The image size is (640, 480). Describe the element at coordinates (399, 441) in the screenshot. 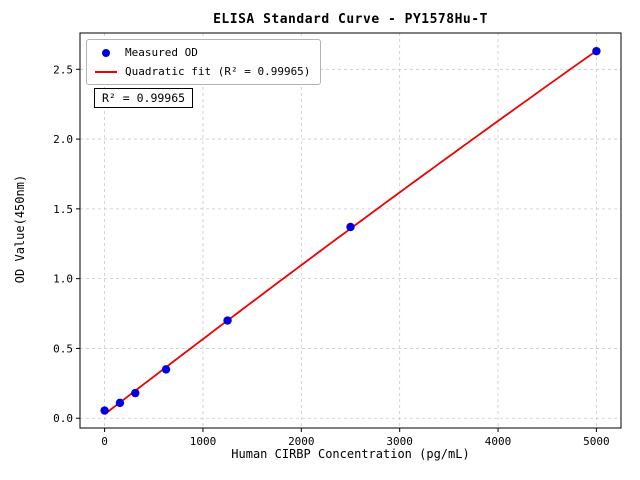

I see `x-tick-label: 3000` at that location.